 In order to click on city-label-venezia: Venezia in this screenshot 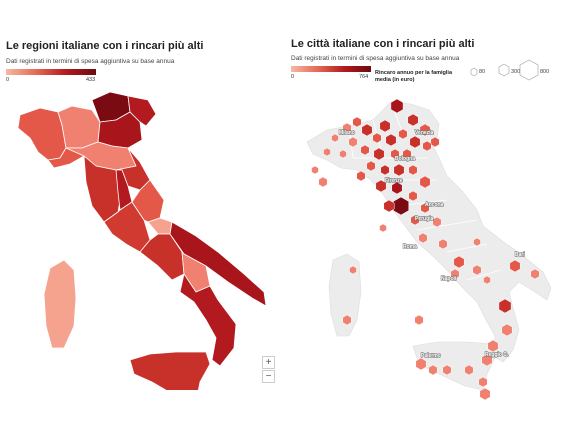, I will do `click(424, 133)`.